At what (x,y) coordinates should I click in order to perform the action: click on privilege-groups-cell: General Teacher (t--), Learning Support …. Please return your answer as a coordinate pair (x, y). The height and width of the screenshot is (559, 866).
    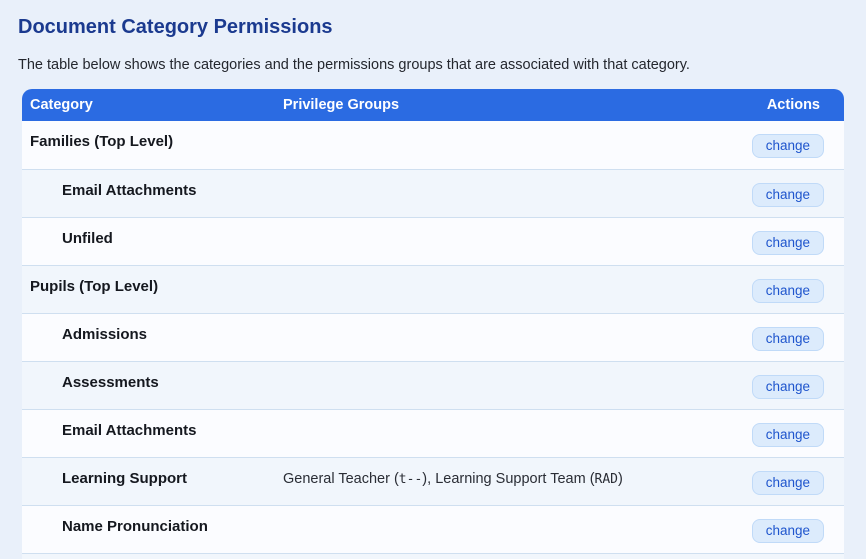
    Looking at the image, I should click on (453, 479).